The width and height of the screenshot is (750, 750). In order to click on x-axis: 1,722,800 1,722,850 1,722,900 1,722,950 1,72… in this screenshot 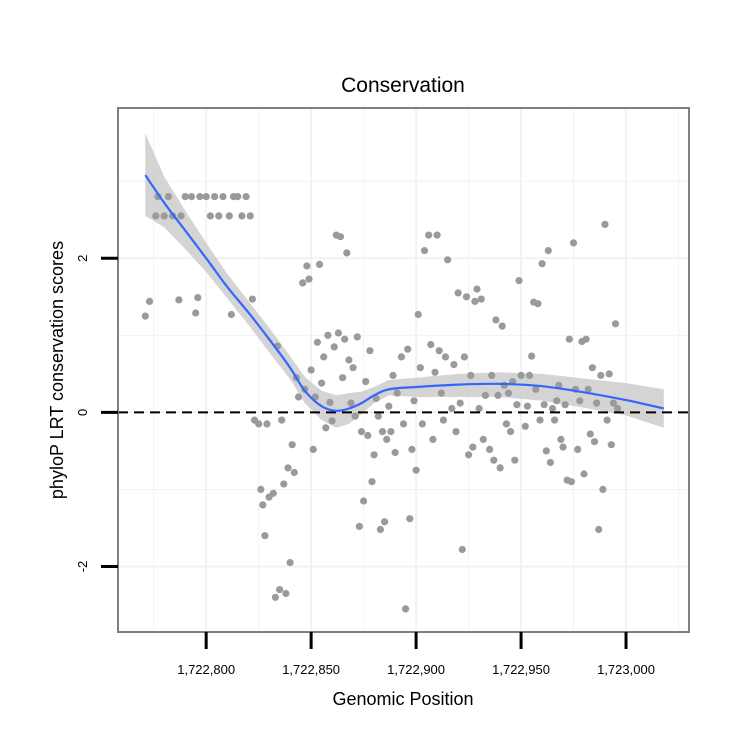, I will do `click(416, 654)`.